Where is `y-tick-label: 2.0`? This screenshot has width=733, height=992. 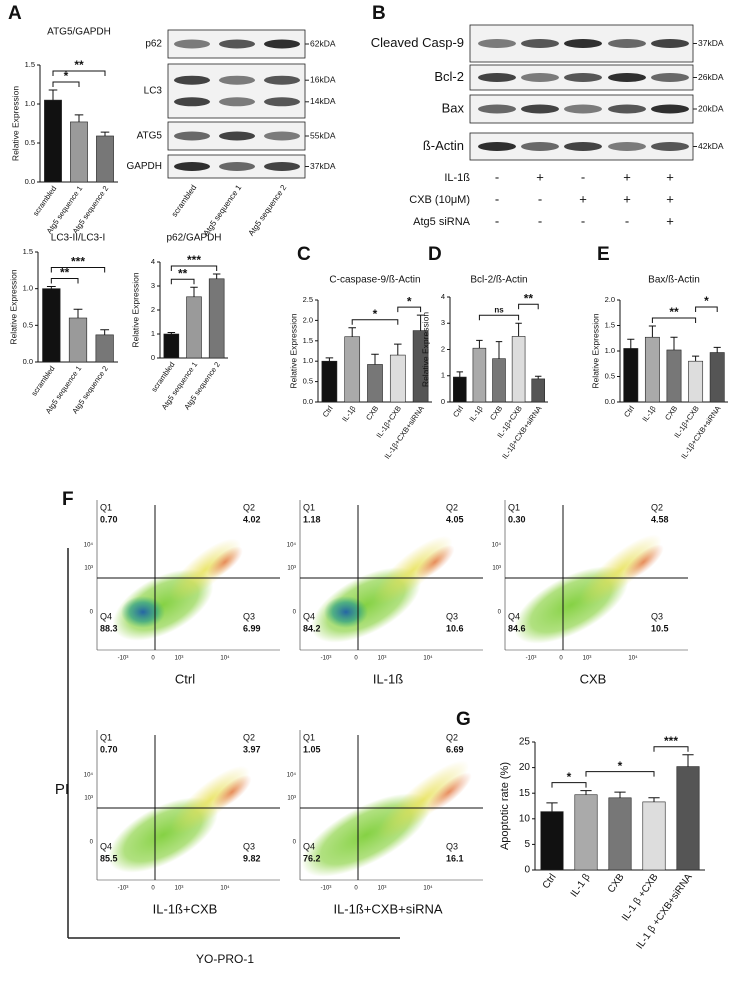 y-tick-label: 2.0 is located at coordinates (308, 319).